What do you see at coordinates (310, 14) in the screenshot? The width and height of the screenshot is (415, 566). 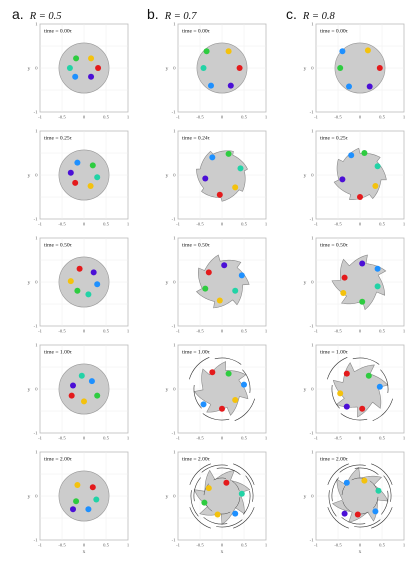 I see `column-header-c: c. R = 0.8` at bounding box center [310, 14].